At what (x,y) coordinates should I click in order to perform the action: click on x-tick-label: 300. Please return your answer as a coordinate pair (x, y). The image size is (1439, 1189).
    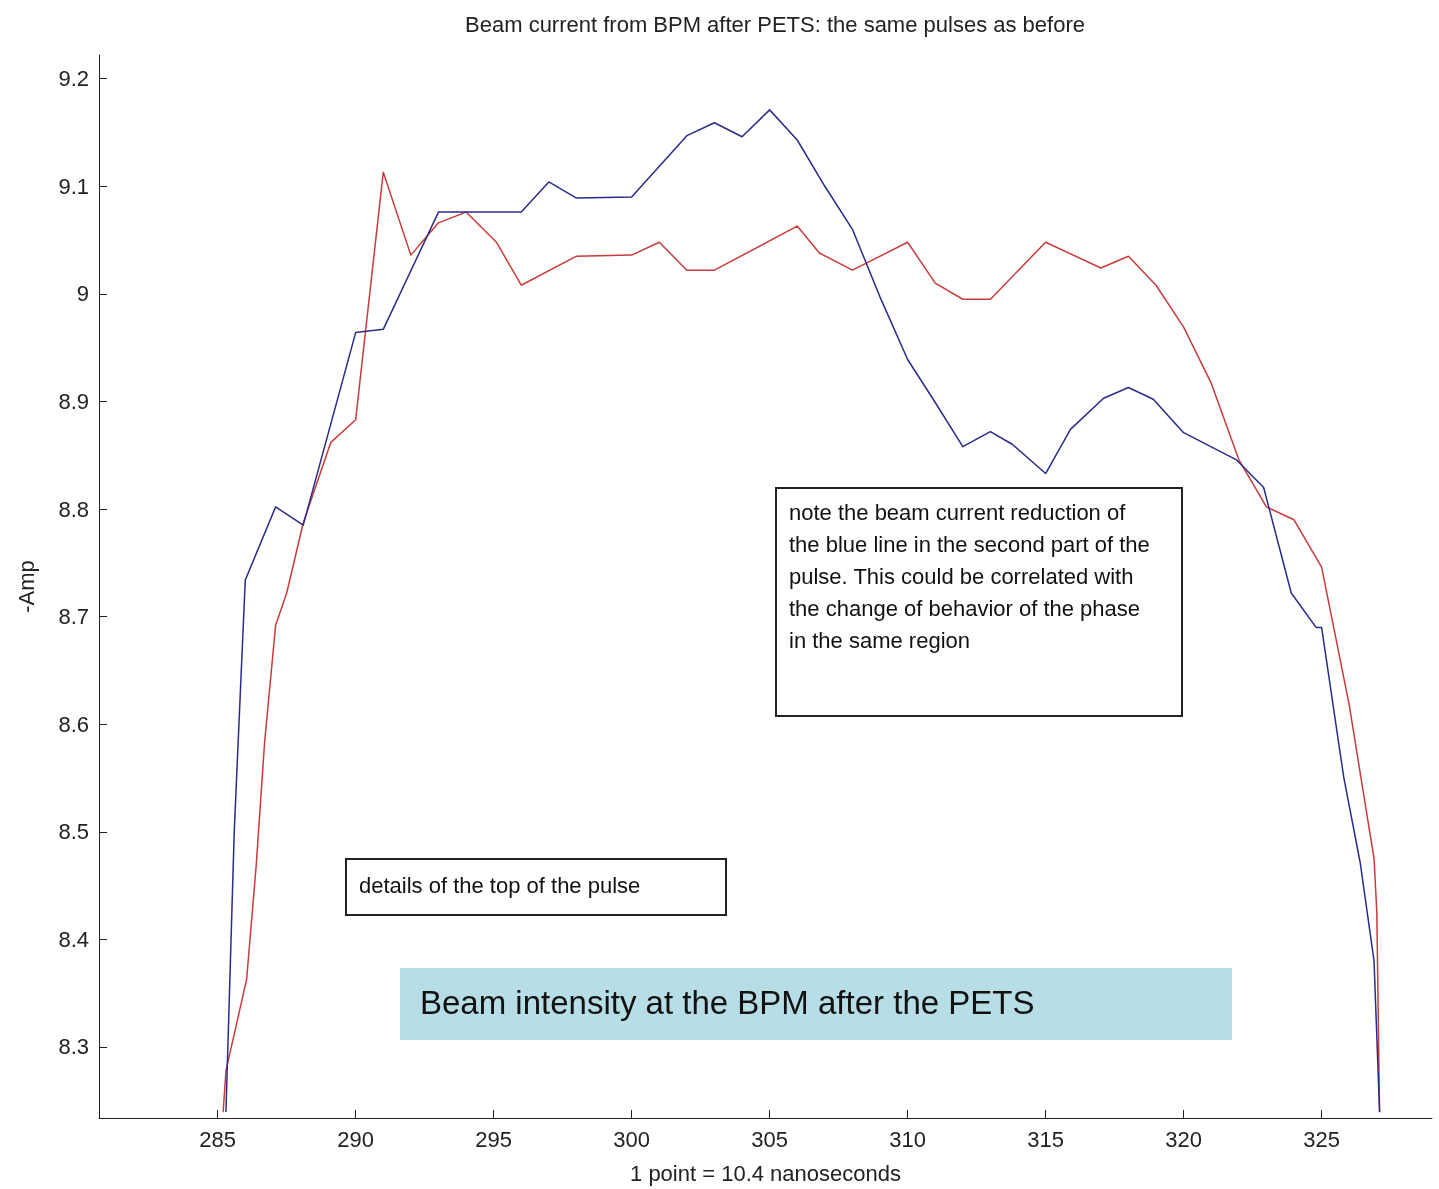
    Looking at the image, I should click on (632, 1139).